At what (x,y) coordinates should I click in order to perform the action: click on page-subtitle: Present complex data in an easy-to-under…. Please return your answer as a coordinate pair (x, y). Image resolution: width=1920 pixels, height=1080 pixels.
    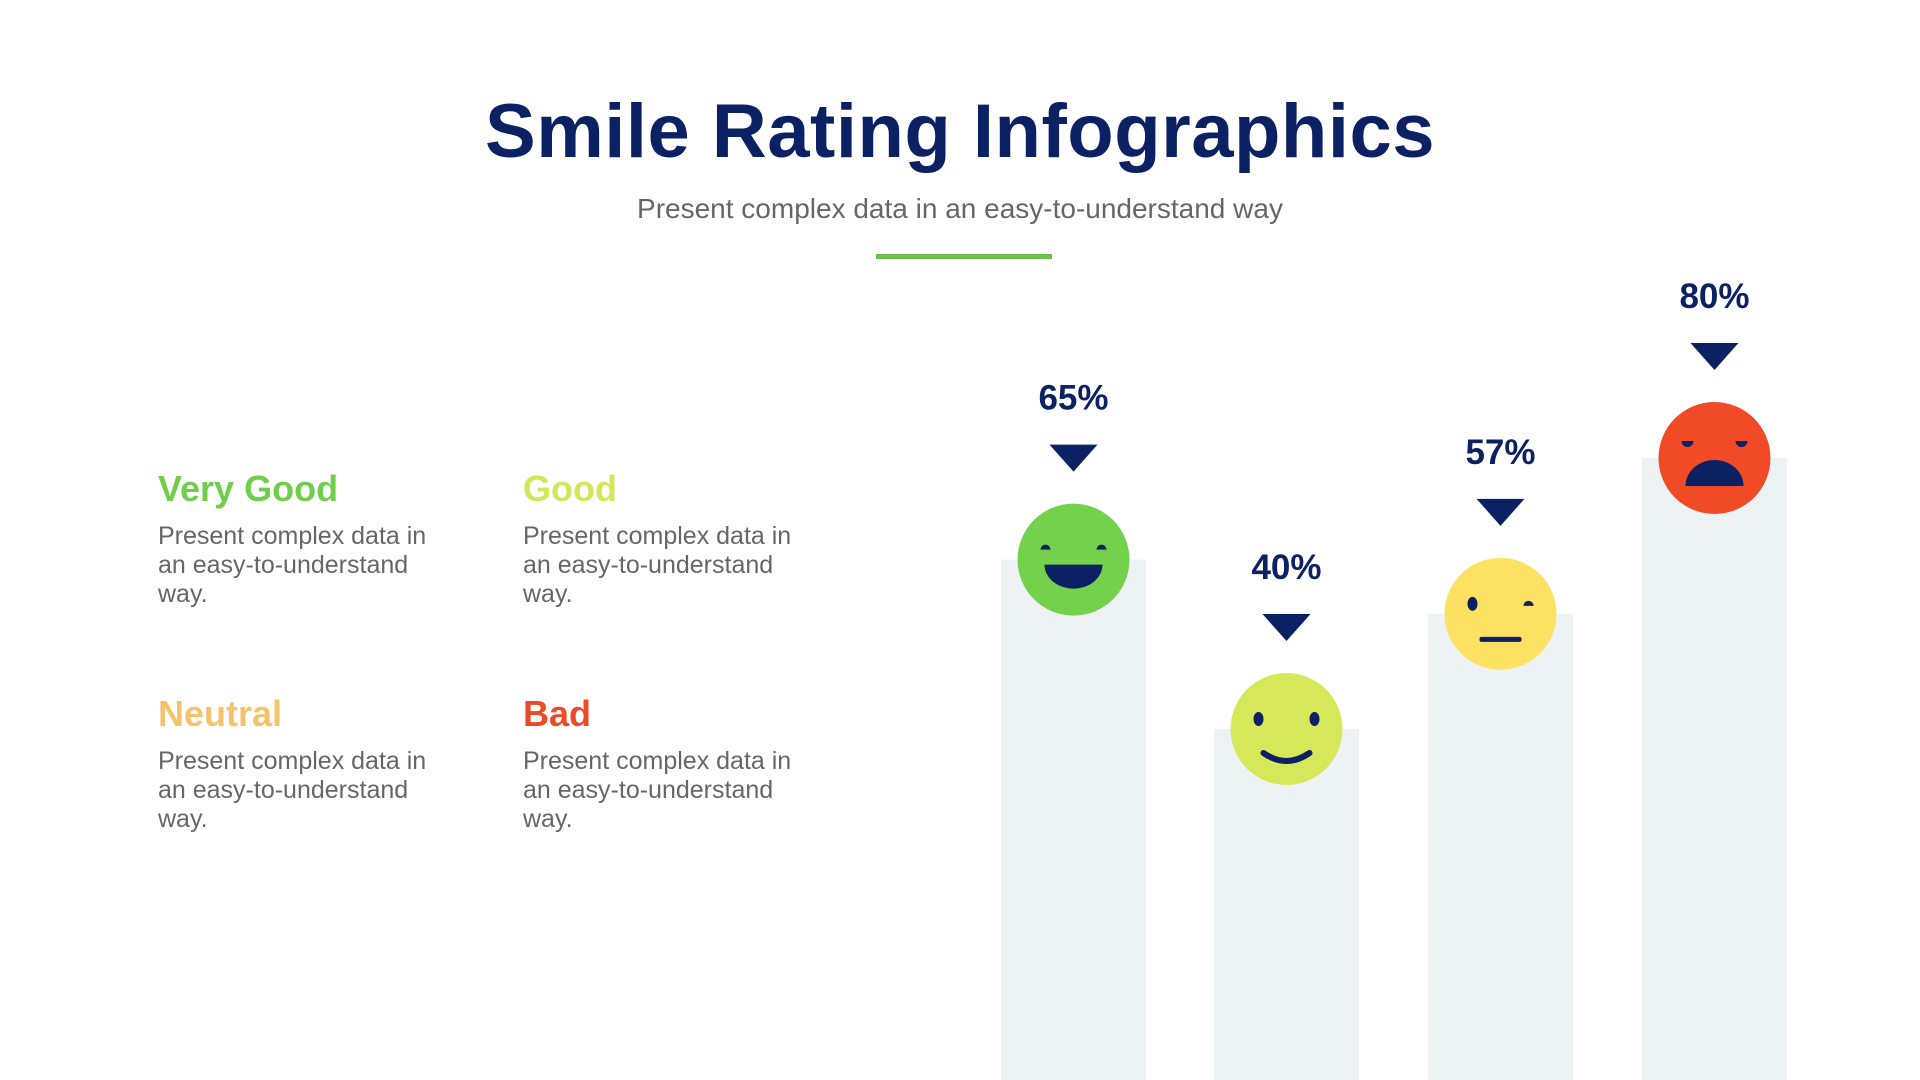
    Looking at the image, I should click on (960, 208).